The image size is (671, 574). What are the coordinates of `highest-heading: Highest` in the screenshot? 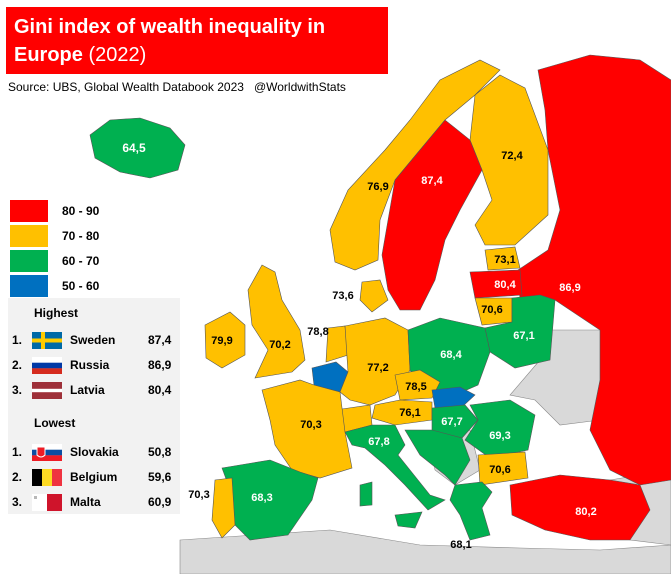 It's located at (56, 313).